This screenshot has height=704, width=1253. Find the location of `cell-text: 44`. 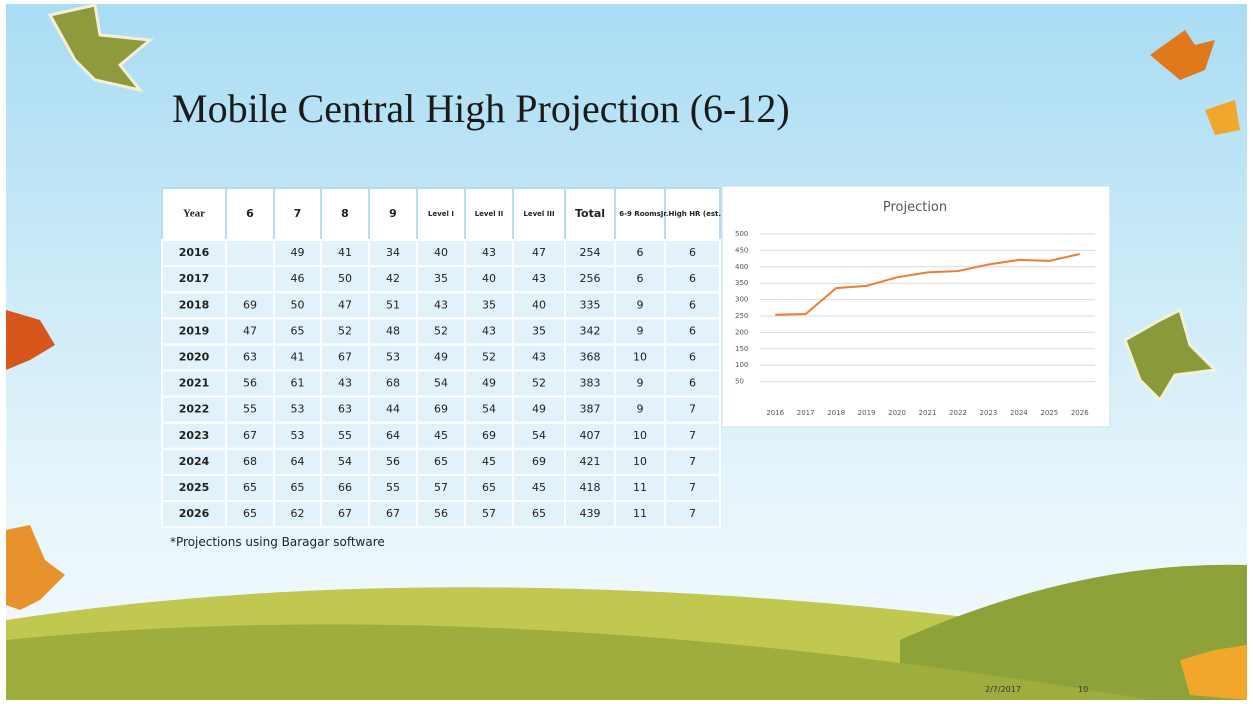

cell-text: 44 is located at coordinates (393, 409).